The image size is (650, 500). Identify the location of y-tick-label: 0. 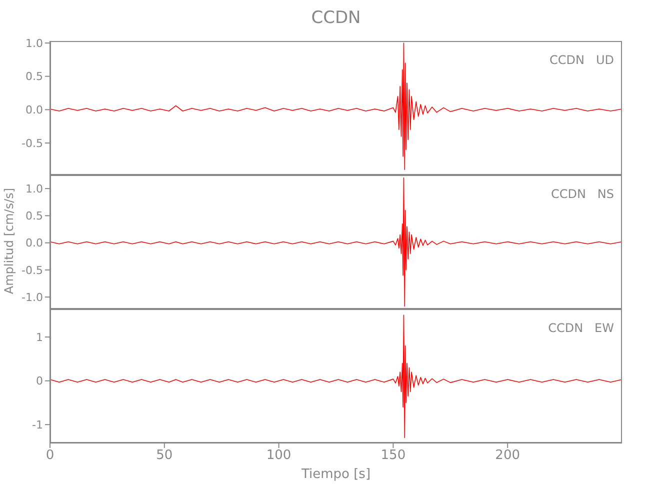
(39, 381).